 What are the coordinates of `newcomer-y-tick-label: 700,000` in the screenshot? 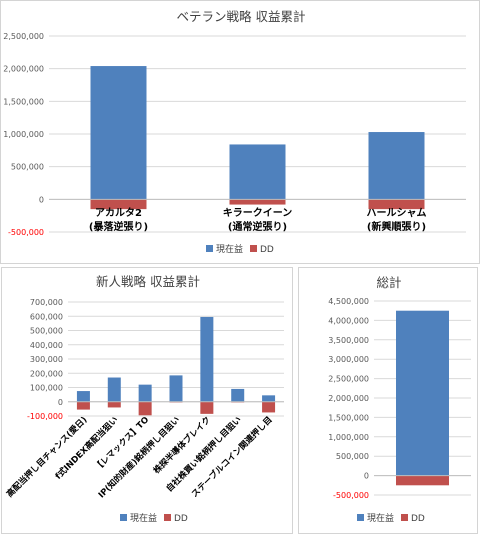 It's located at (46, 302).